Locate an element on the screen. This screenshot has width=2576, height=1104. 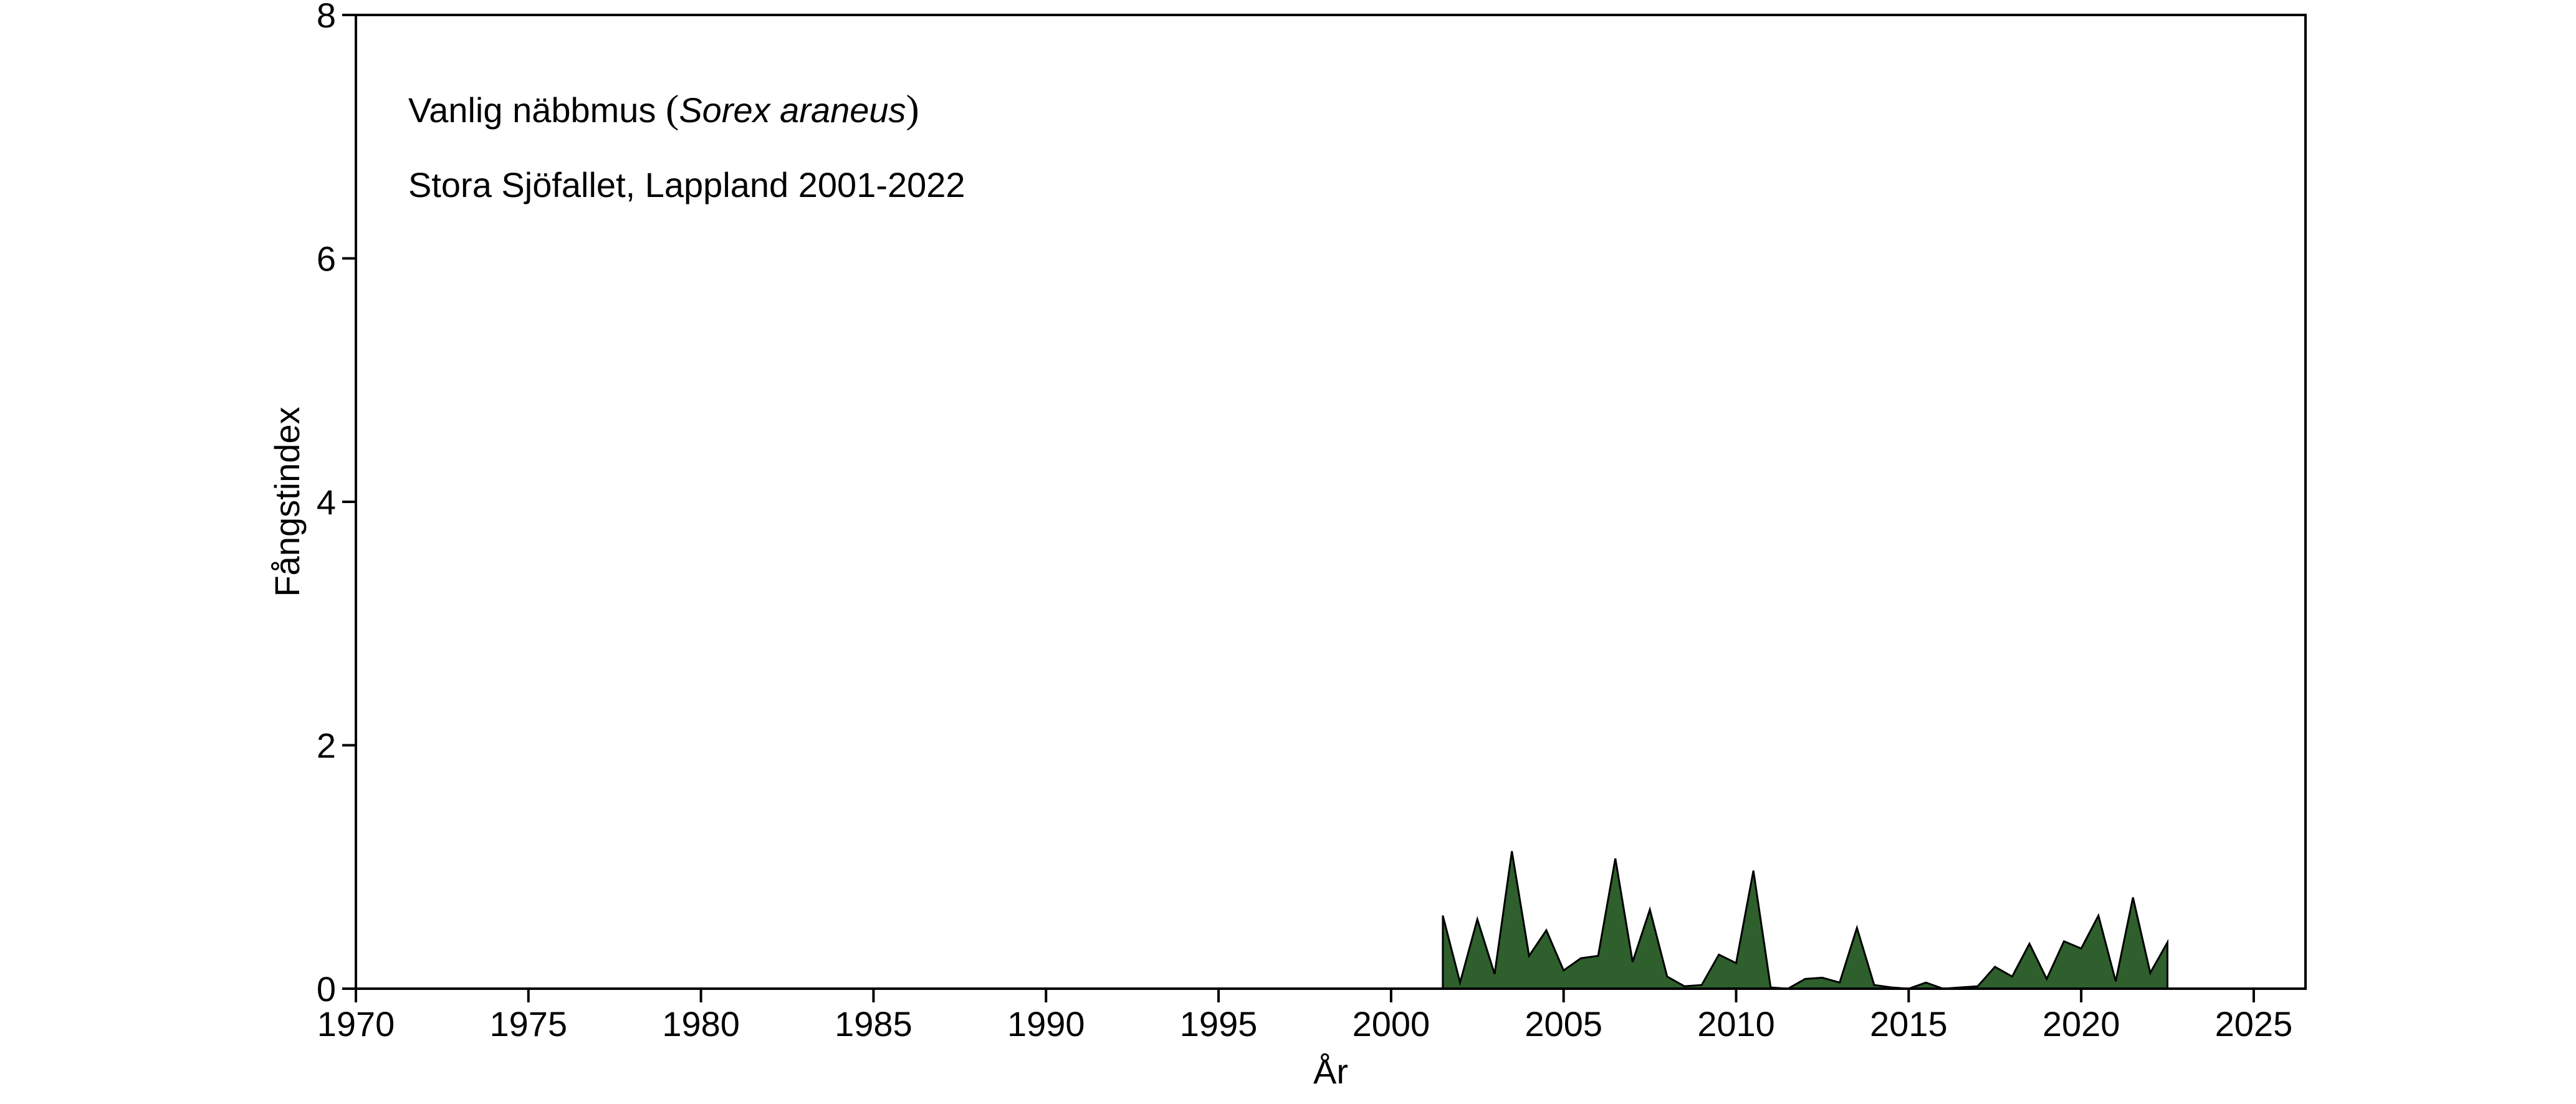
y-axis: 0 2 4 6 8 is located at coordinates (336, 504).